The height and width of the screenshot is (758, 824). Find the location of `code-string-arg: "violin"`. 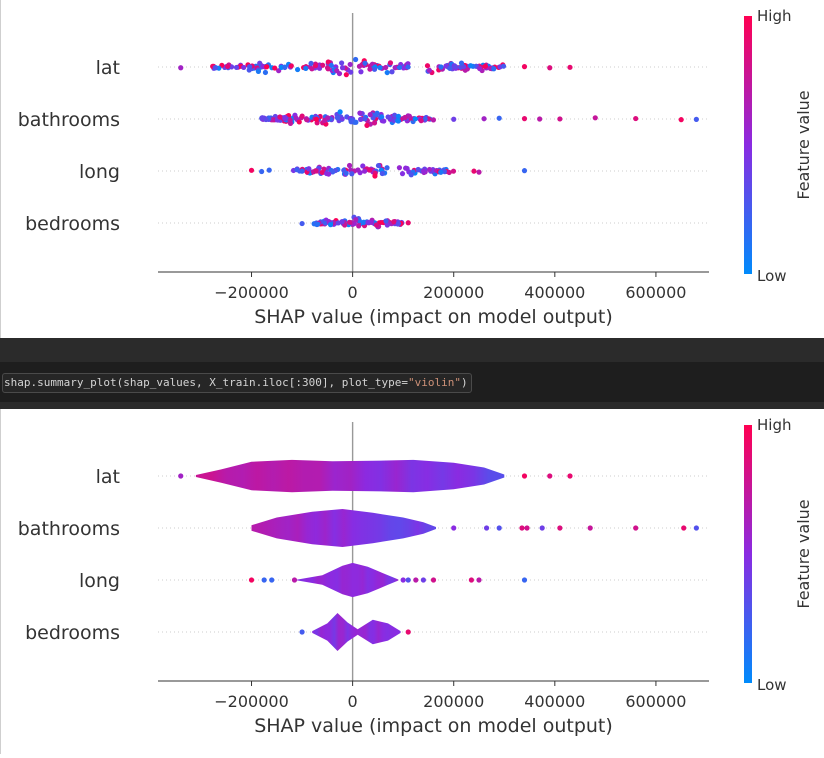

code-string-arg: "violin" is located at coordinates (434, 382).